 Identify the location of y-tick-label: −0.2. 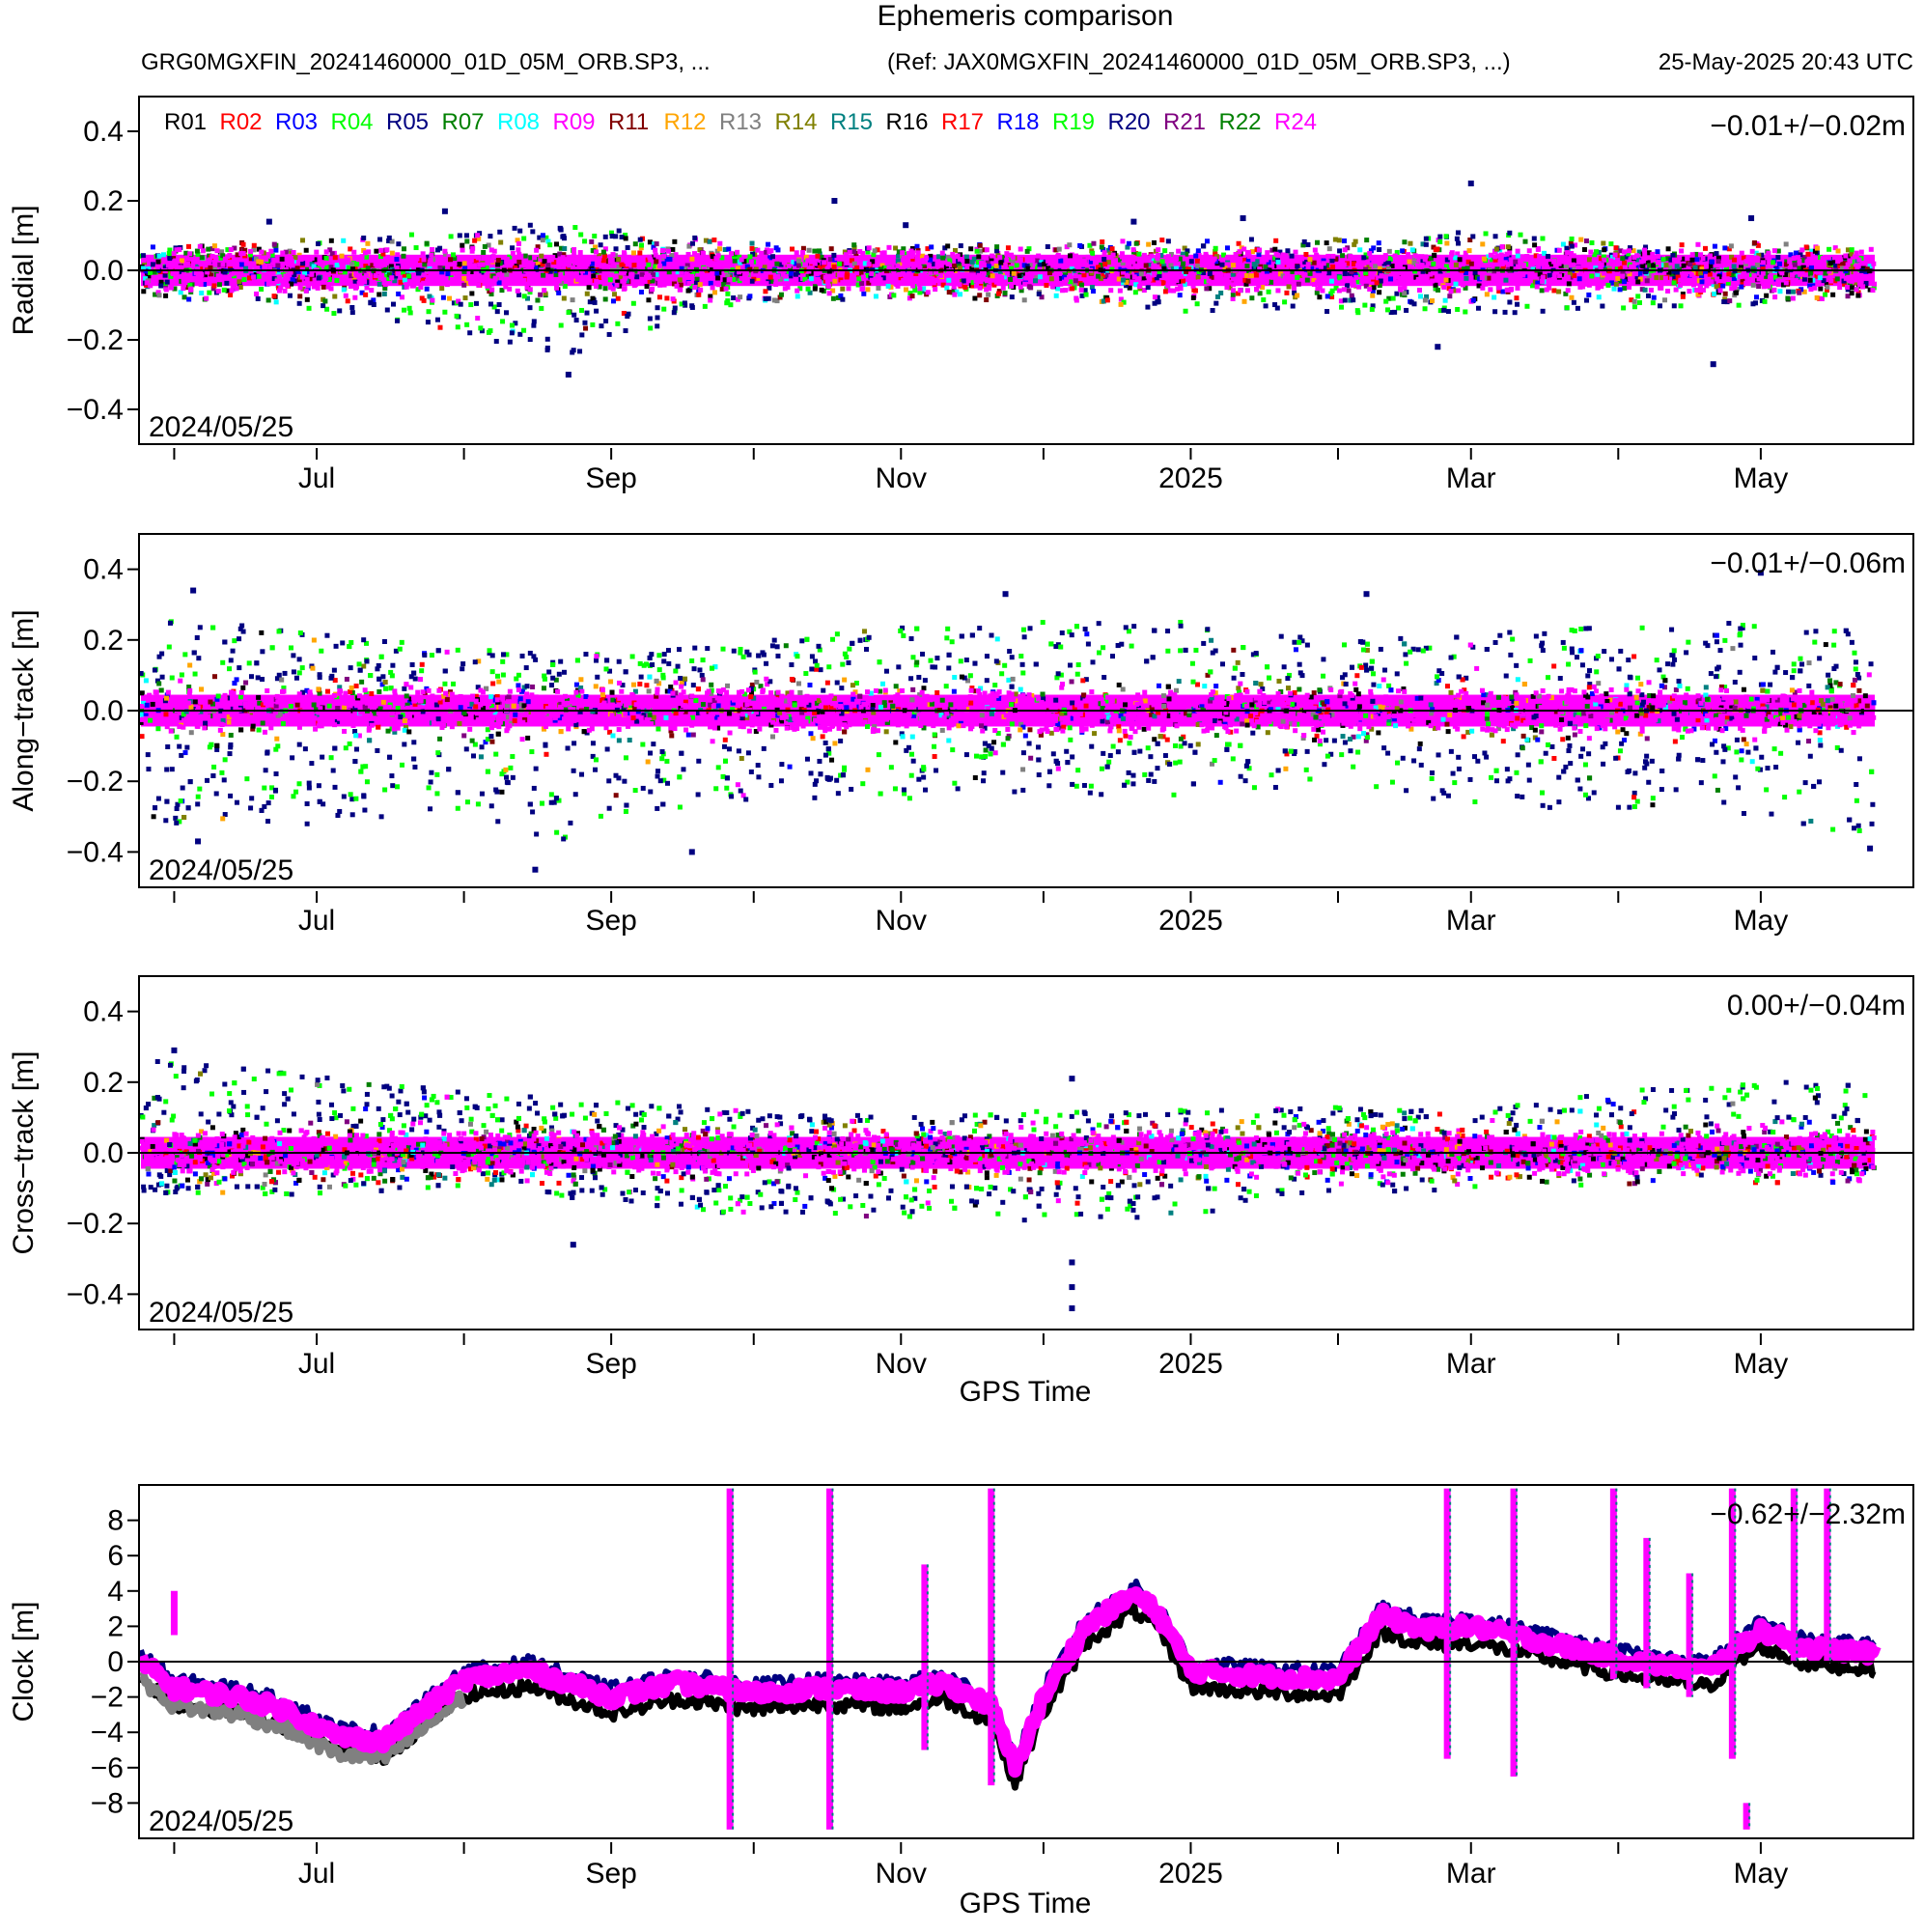
(95, 340).